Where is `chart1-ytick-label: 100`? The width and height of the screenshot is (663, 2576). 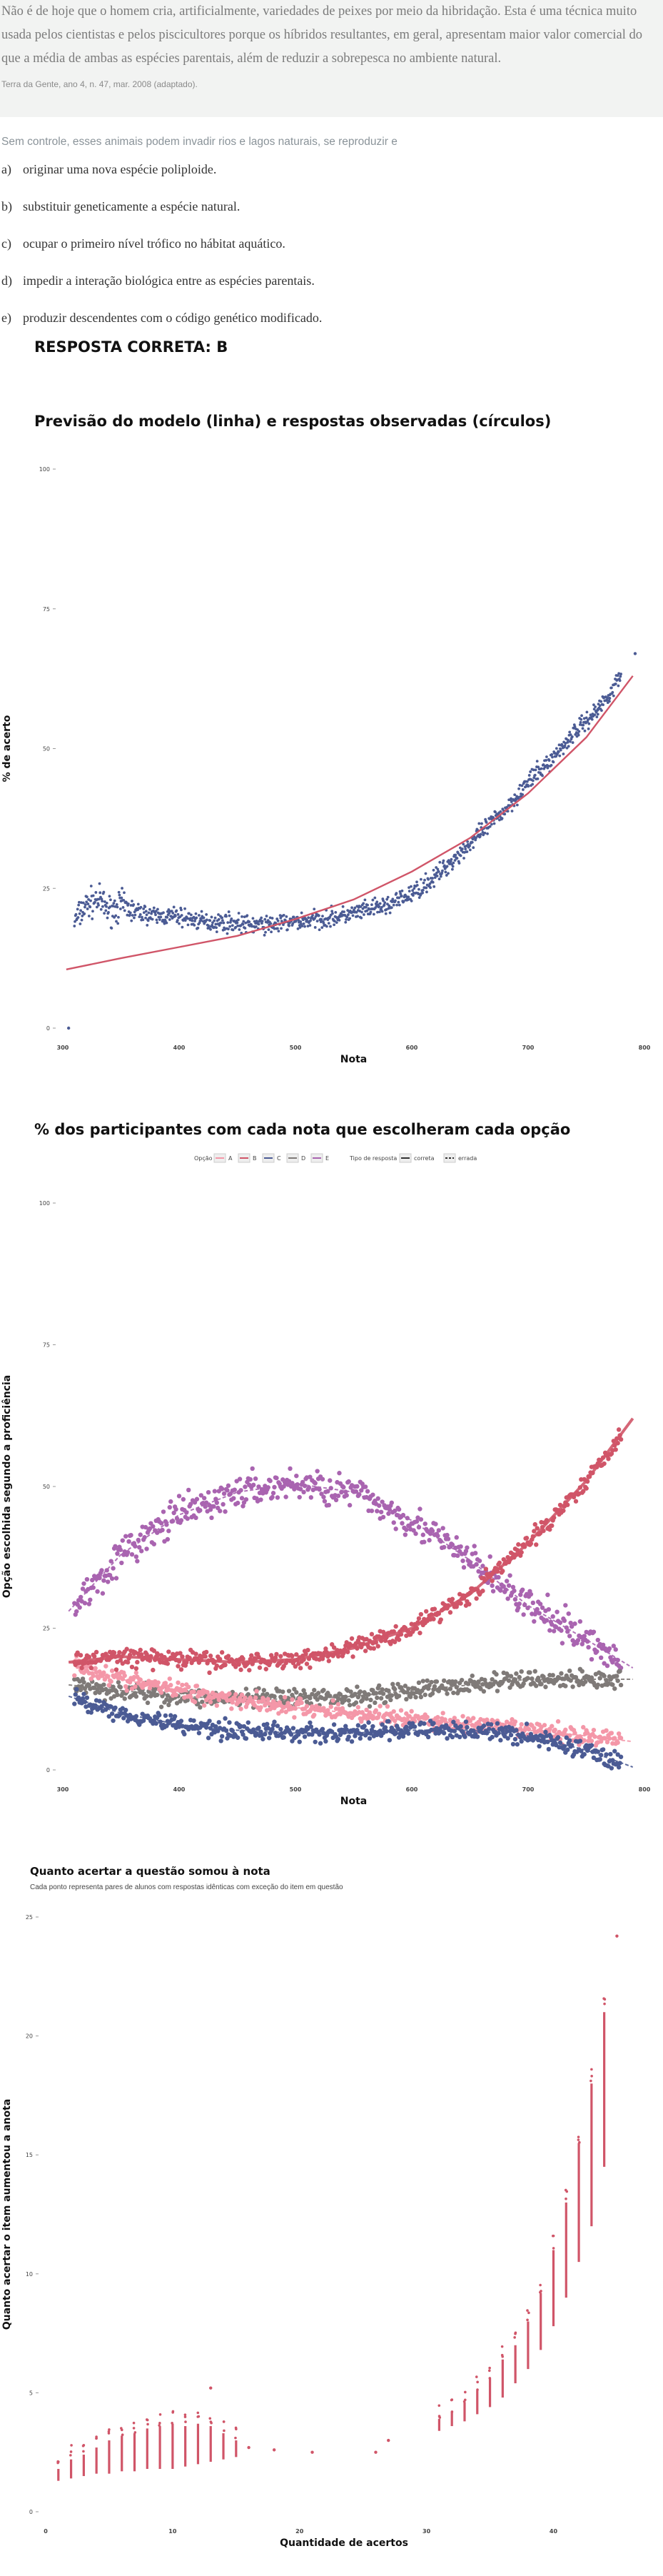 chart1-ytick-label: 100 is located at coordinates (44, 469).